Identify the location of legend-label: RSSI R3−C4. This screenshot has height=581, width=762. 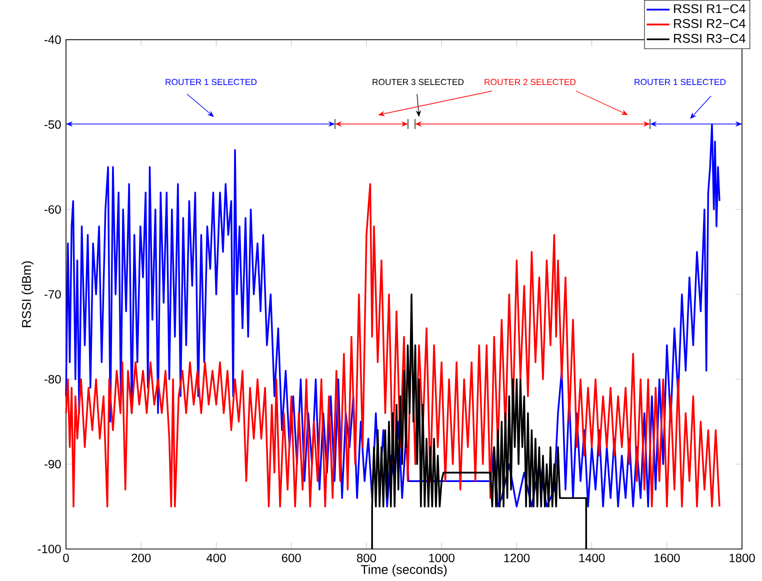
(710, 38).